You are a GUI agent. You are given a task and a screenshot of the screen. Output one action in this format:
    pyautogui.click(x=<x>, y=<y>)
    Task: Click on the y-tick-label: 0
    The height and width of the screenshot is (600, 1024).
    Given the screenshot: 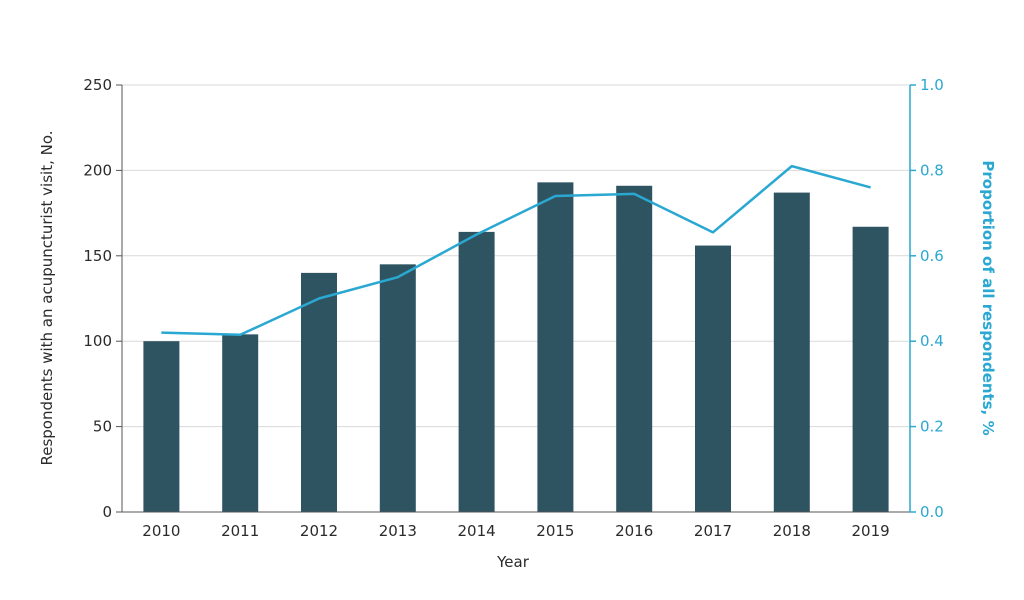 What is the action you would take?
    pyautogui.click(x=107, y=512)
    